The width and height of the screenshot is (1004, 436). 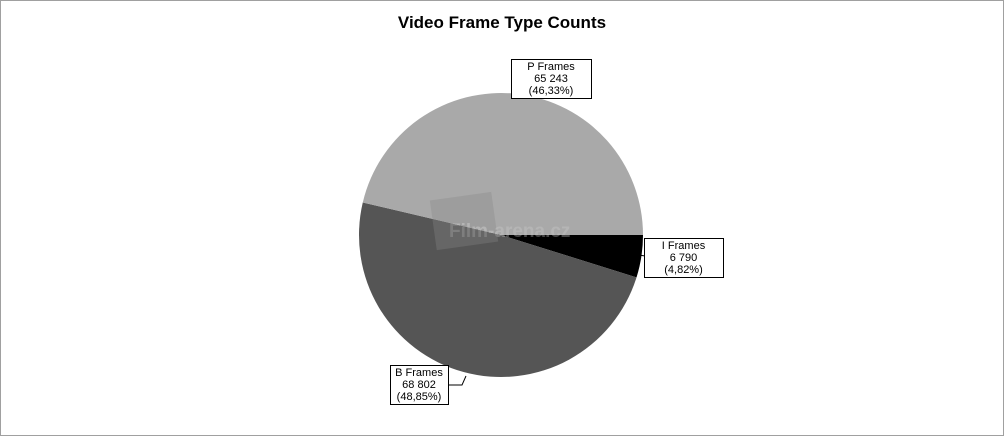 I want to click on watermark-logo: Film-arena.cz, so click(x=499, y=221).